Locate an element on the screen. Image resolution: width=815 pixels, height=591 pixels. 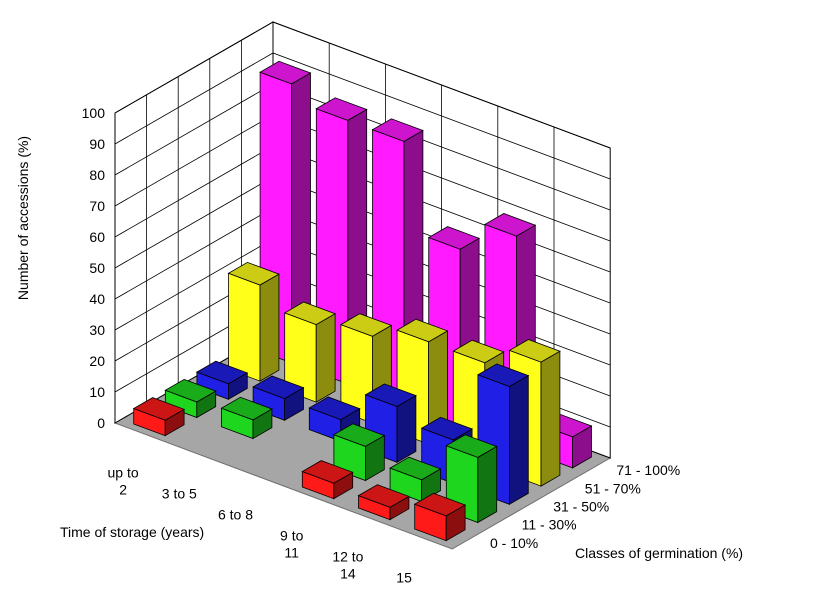
x-category-label: 14 is located at coordinates (348, 574).